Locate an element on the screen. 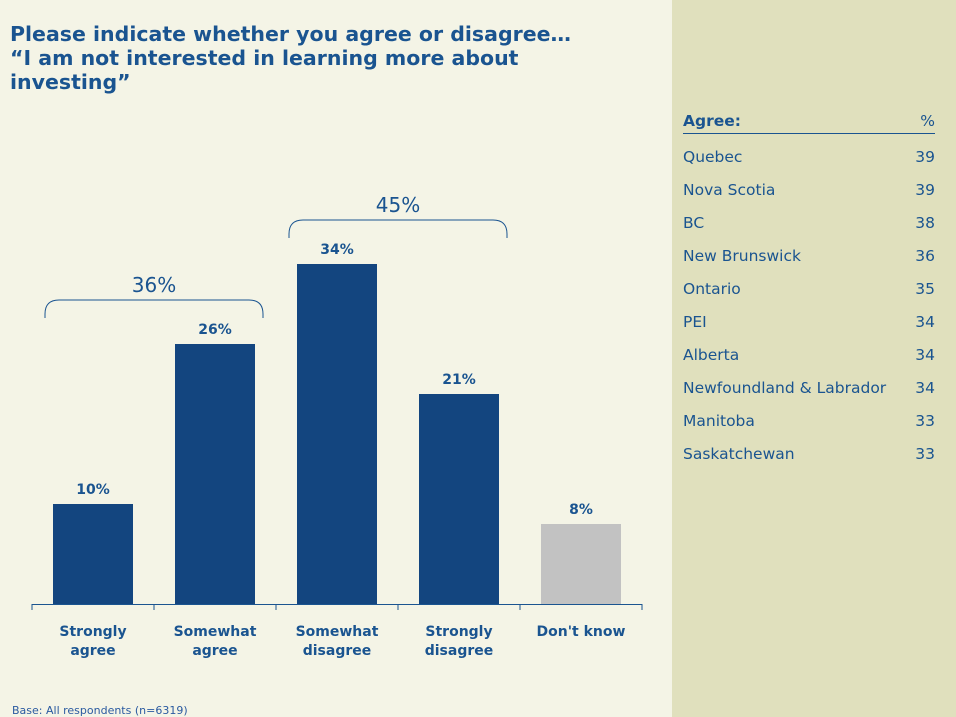 This screenshot has width=956, height=717. category-label: Don't know is located at coordinates (581, 632).